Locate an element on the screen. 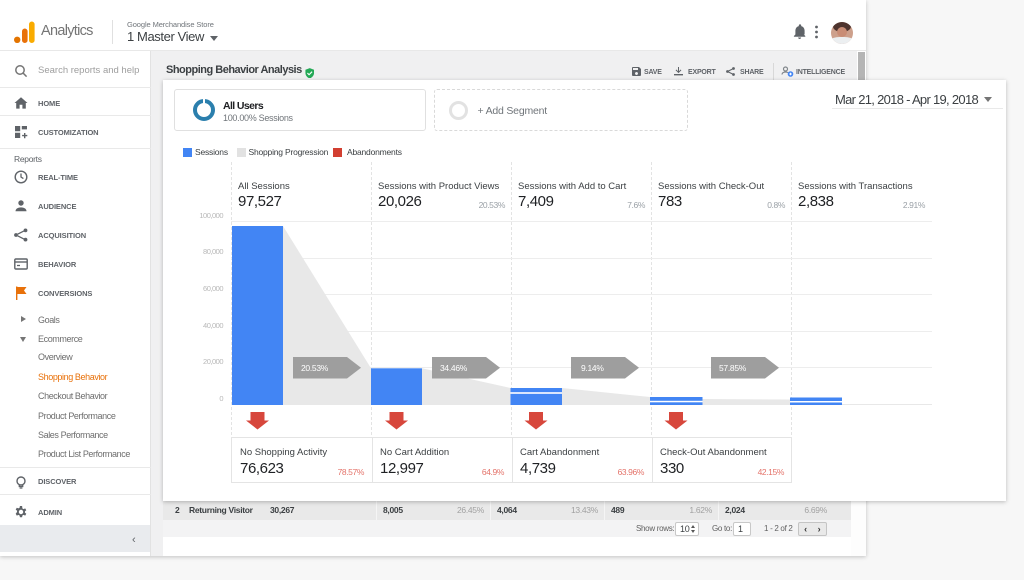 This screenshot has height=580, width=1024. svg-text: 20.53% is located at coordinates (315, 368).